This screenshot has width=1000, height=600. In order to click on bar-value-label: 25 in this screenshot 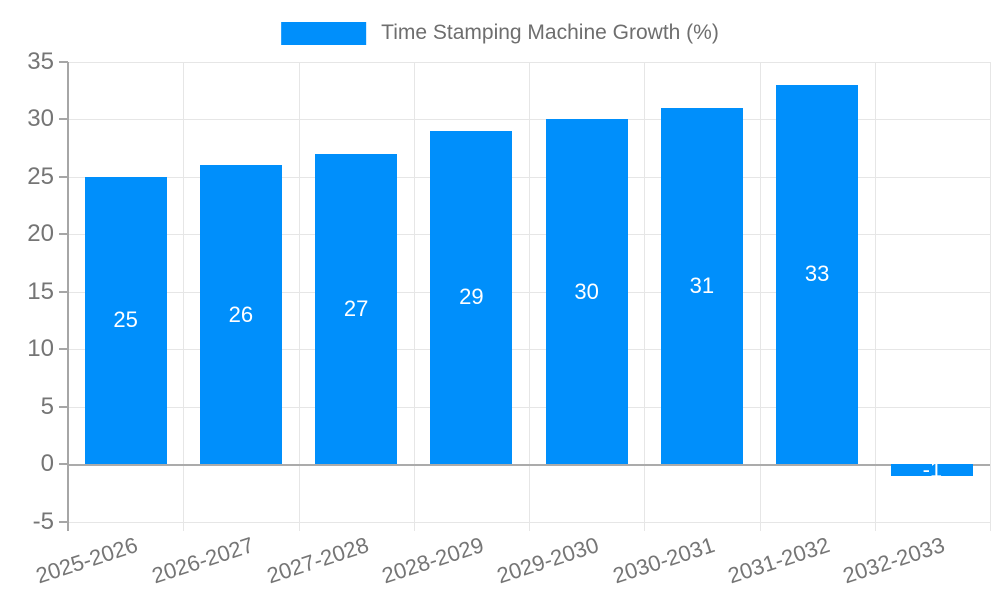, I will do `click(125, 320)`.